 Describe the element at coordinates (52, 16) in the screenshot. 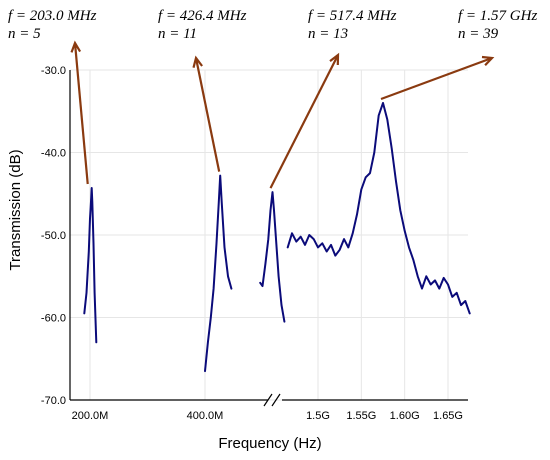

I see `annotation-freq-1: f = 203.0 MHz` at that location.